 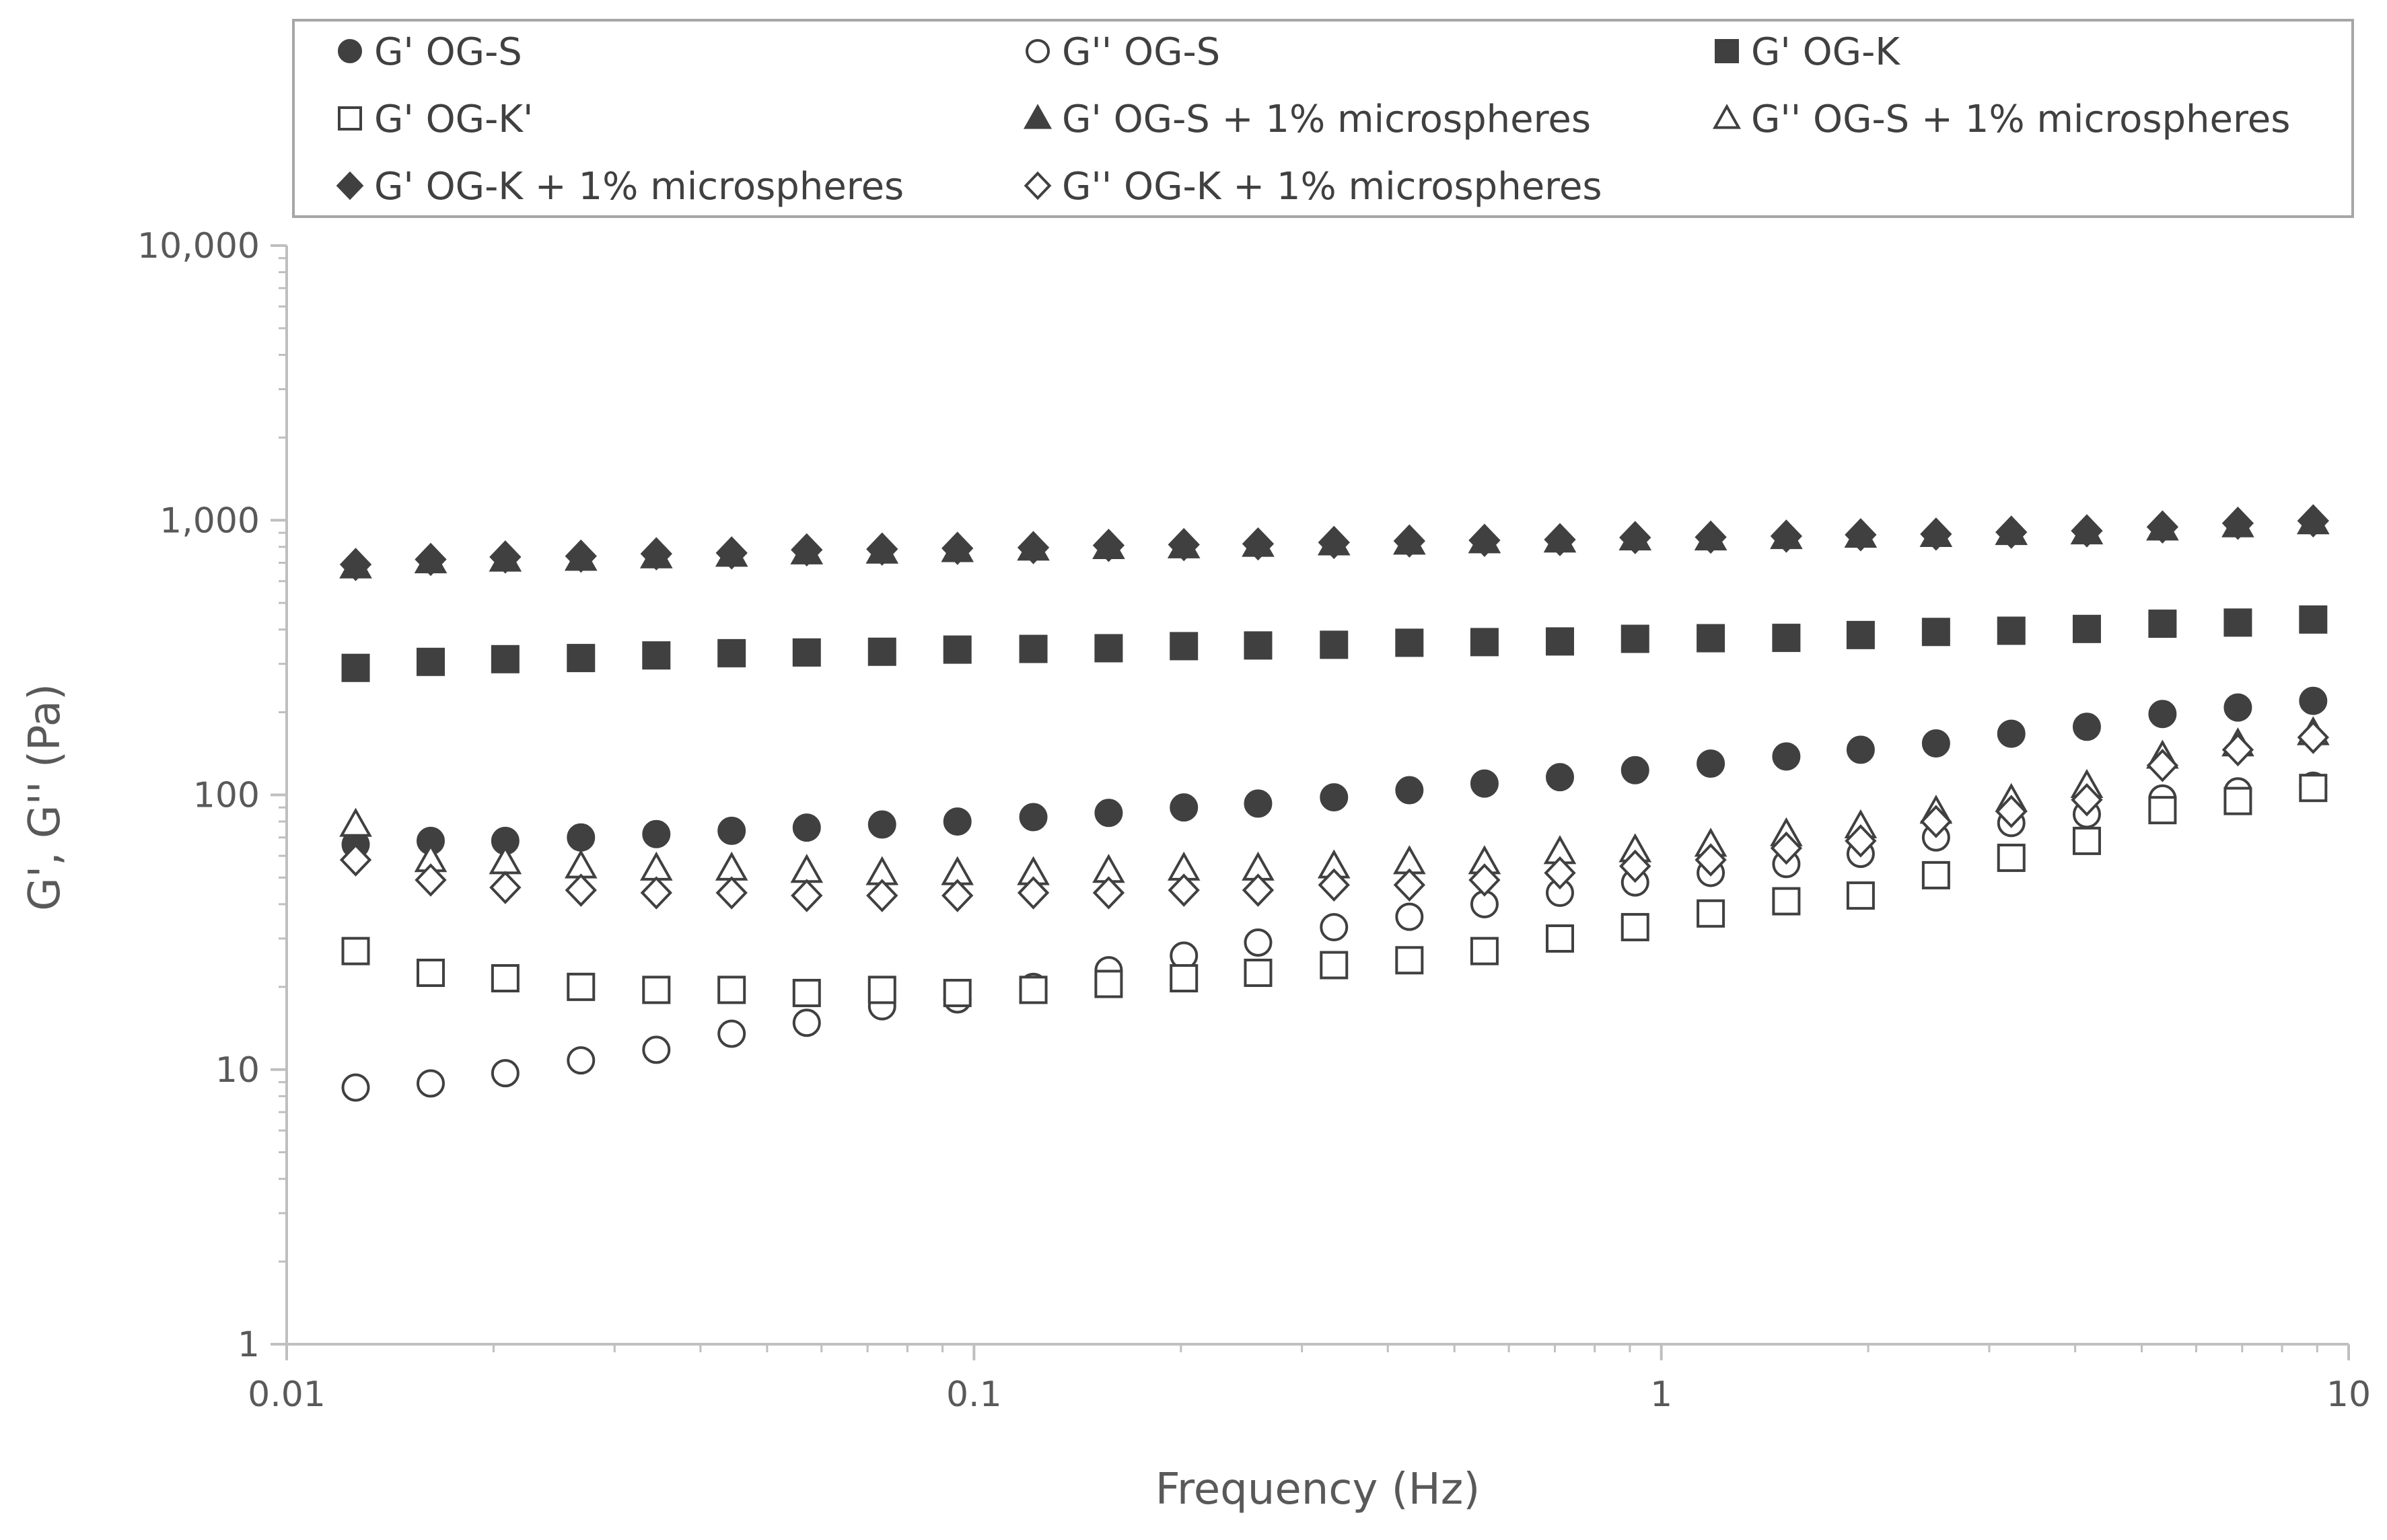 What do you see at coordinates (45, 797) in the screenshot?
I see `y-axis-title: G', G'' (Pa)` at bounding box center [45, 797].